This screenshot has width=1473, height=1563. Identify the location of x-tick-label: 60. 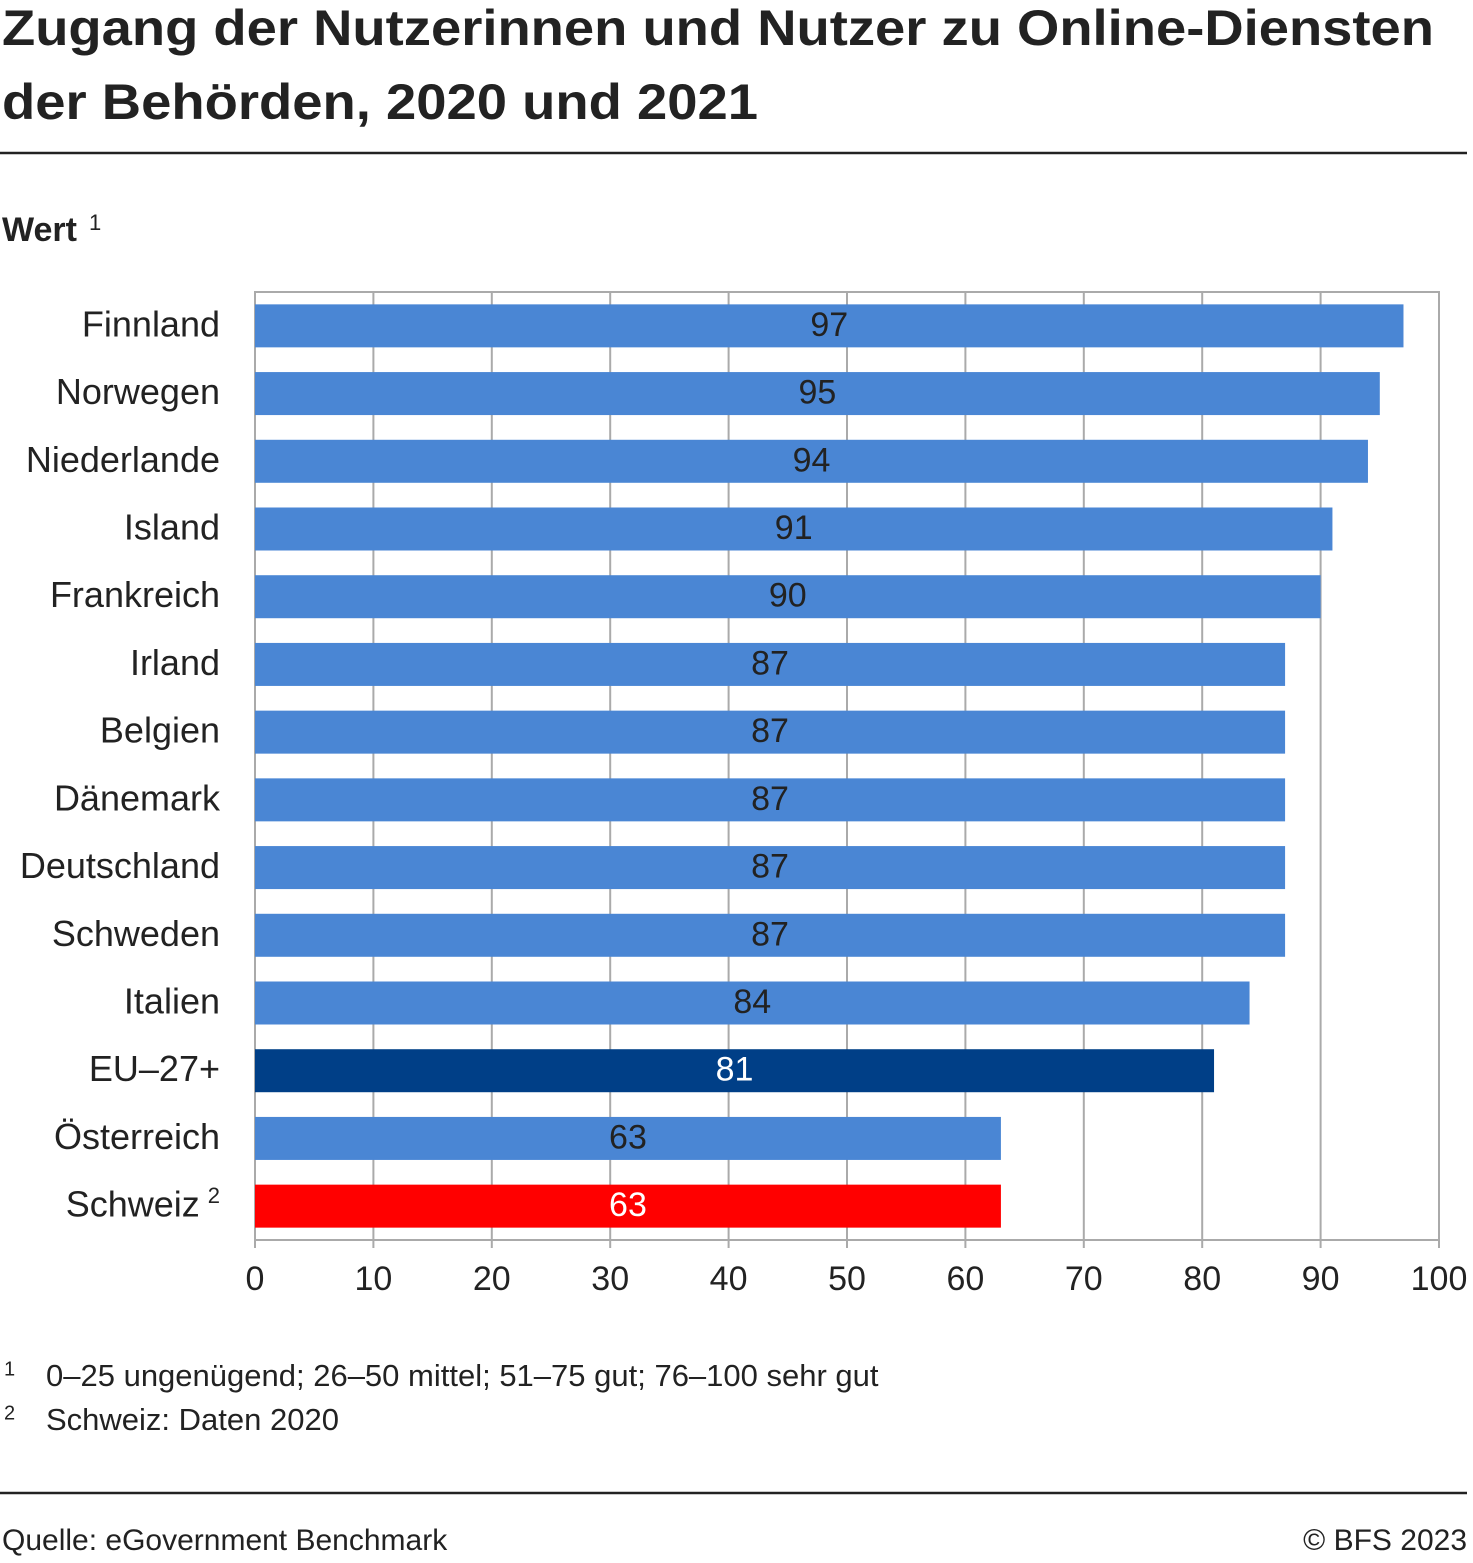
(965, 1279).